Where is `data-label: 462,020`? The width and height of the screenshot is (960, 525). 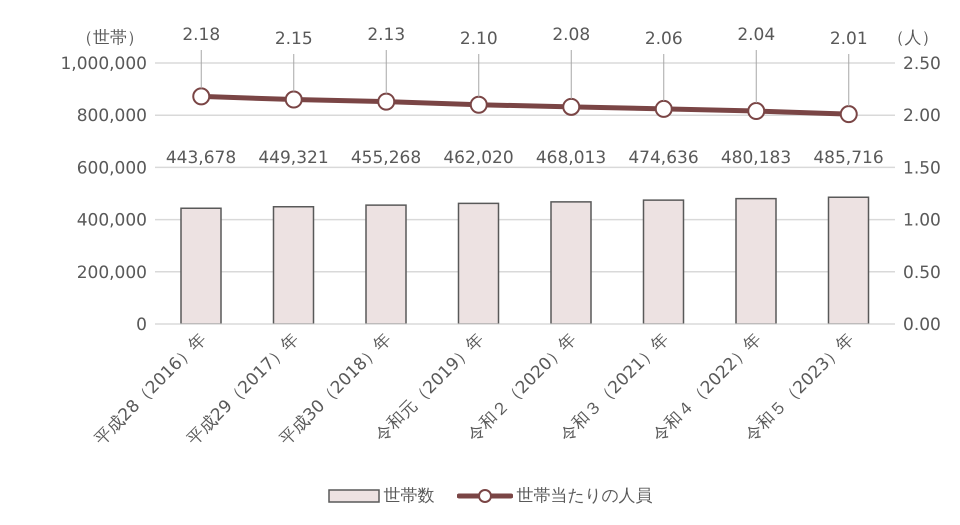 data-label: 462,020 is located at coordinates (478, 158).